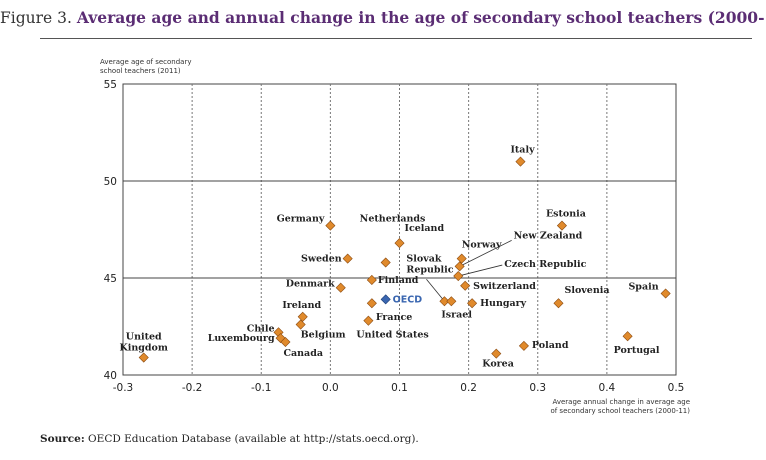 This screenshot has width=766, height=460. I want to click on point-label: Belgium, so click(323, 335).